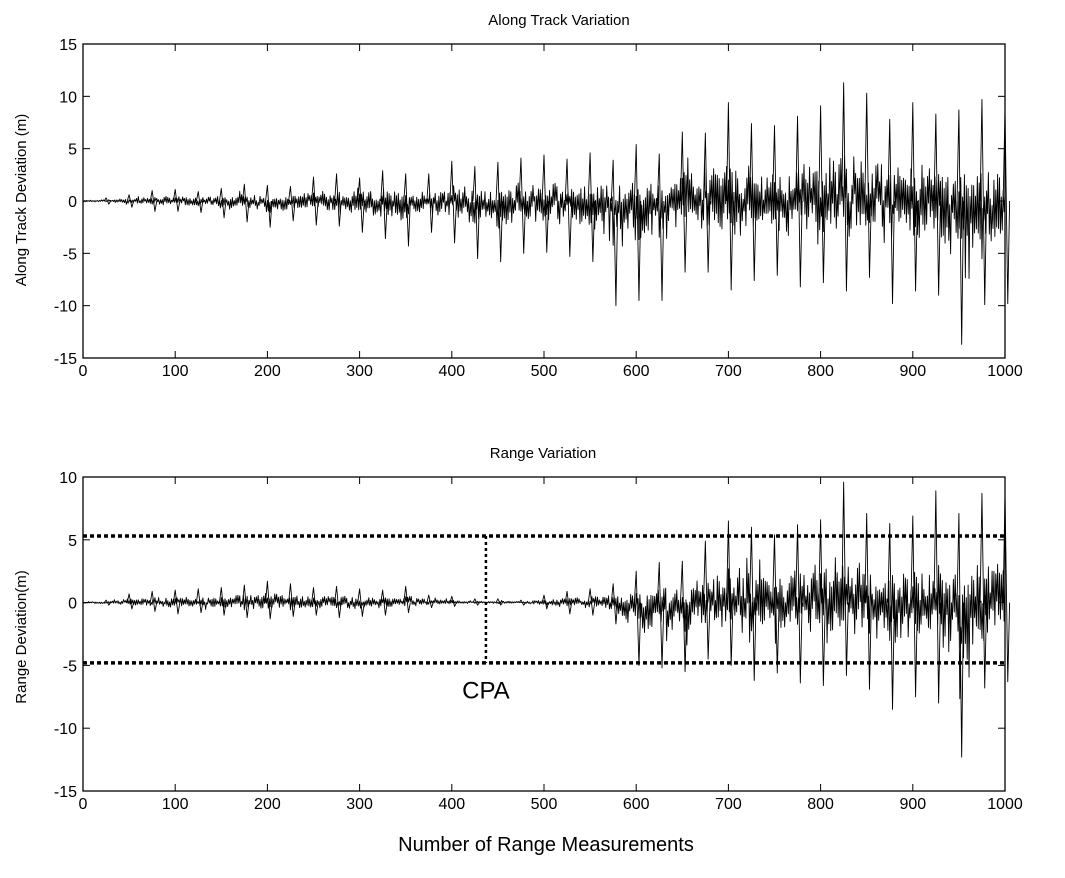 This screenshot has width=1065, height=878. Describe the element at coordinates (546, 845) in the screenshot. I see `x-axis-label: Number of Range Measurements` at that location.